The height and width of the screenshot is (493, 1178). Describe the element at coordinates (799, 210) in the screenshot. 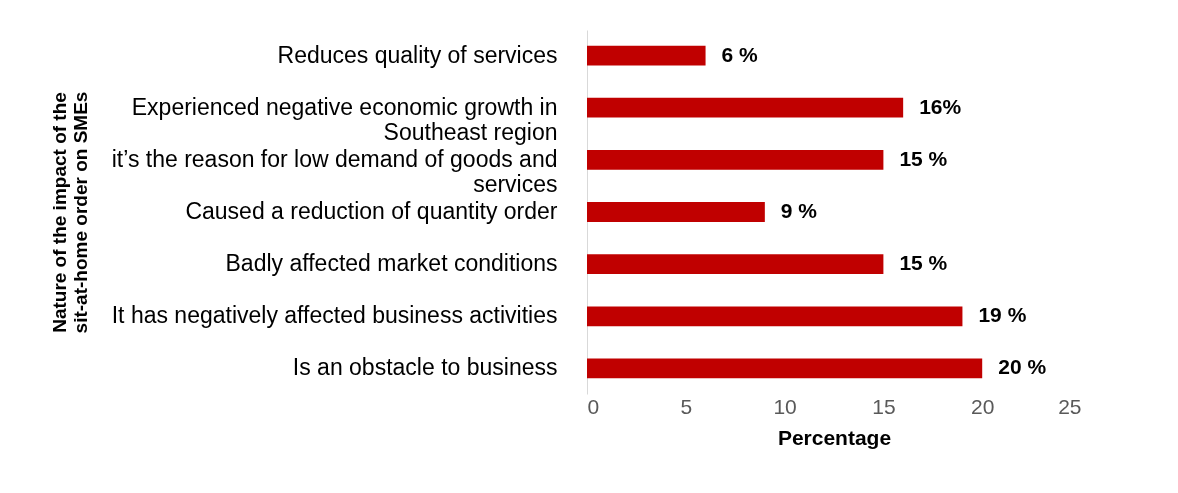

I see `data-label: 9 %` at that location.